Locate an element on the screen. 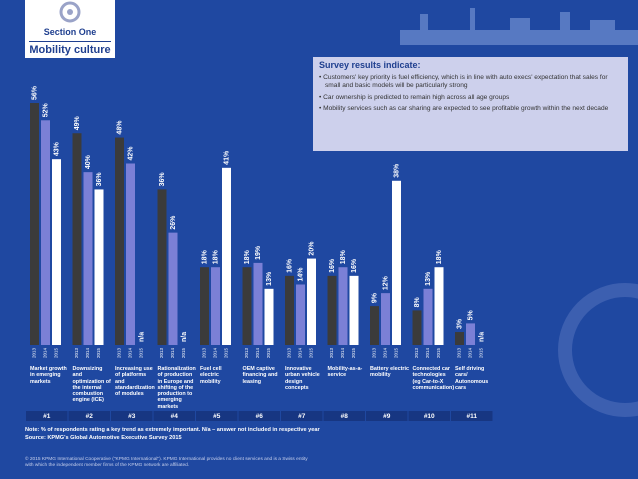  value-label: 36% is located at coordinates (99, 179).